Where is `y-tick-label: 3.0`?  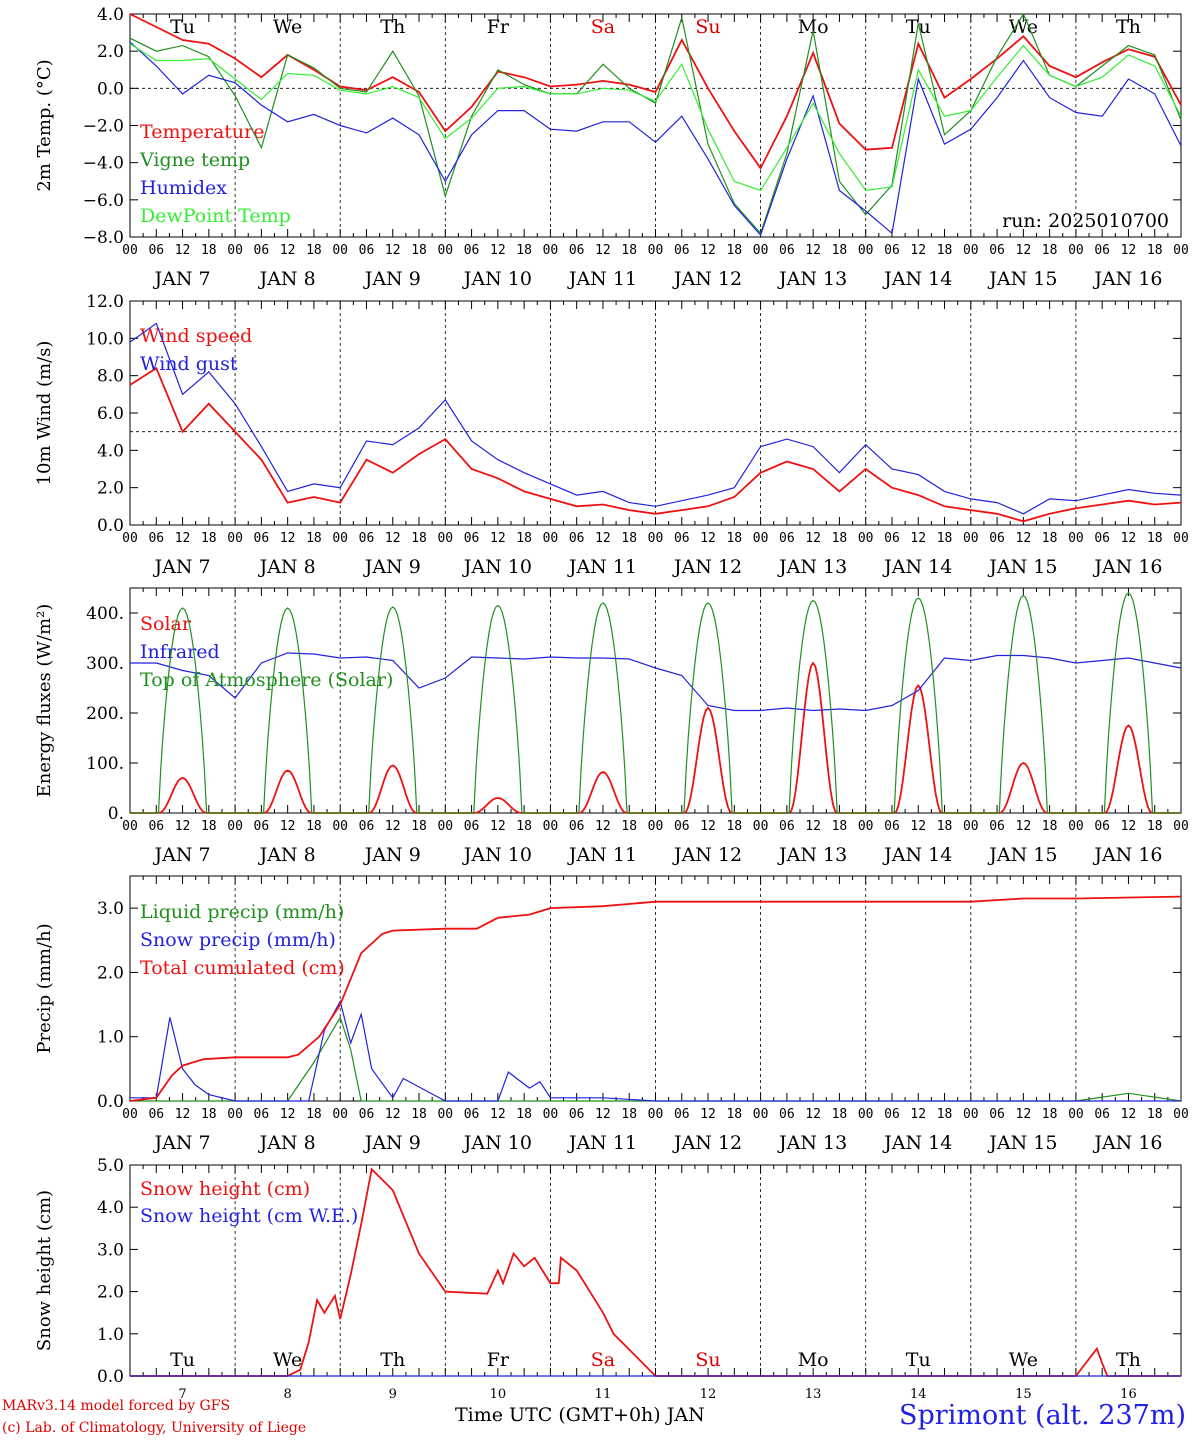
y-tick-label: 3.0 is located at coordinates (110, 1250).